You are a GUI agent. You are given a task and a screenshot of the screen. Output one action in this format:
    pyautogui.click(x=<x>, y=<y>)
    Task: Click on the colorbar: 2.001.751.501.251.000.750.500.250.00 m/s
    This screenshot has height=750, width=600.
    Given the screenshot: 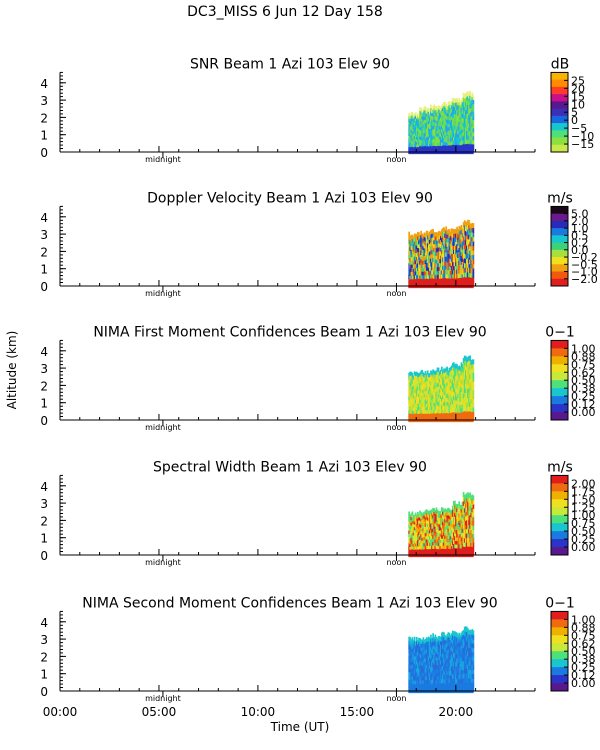 What is the action you would take?
    pyautogui.click(x=571, y=507)
    